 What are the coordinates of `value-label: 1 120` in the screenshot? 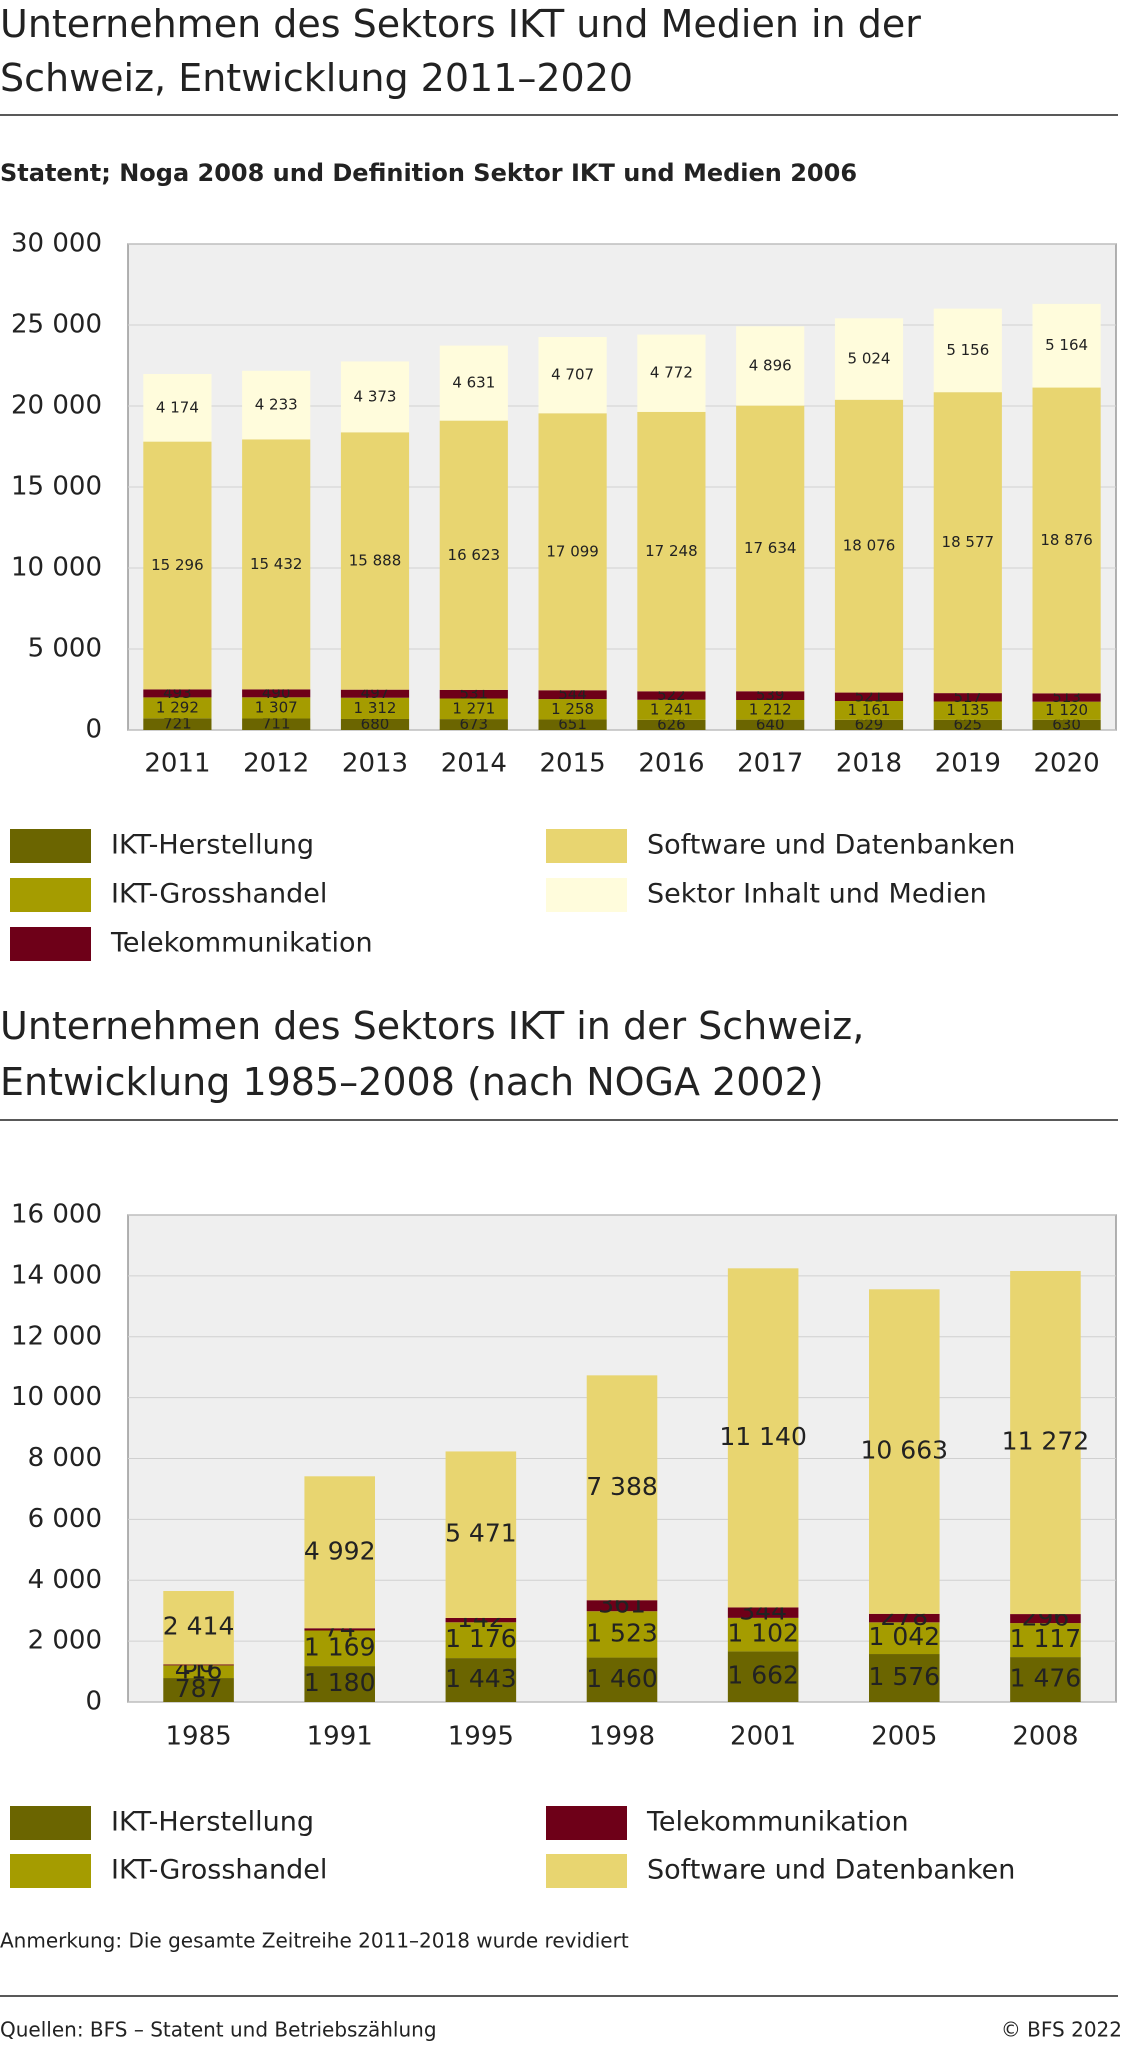 It's located at (1066, 710).